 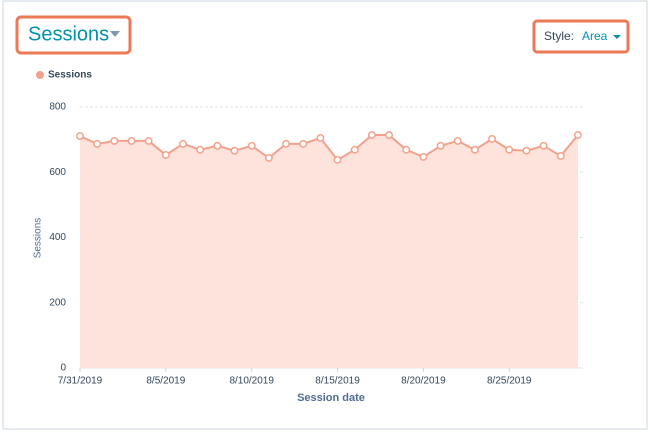 I want to click on y-tick-label: 400, so click(x=57, y=237).